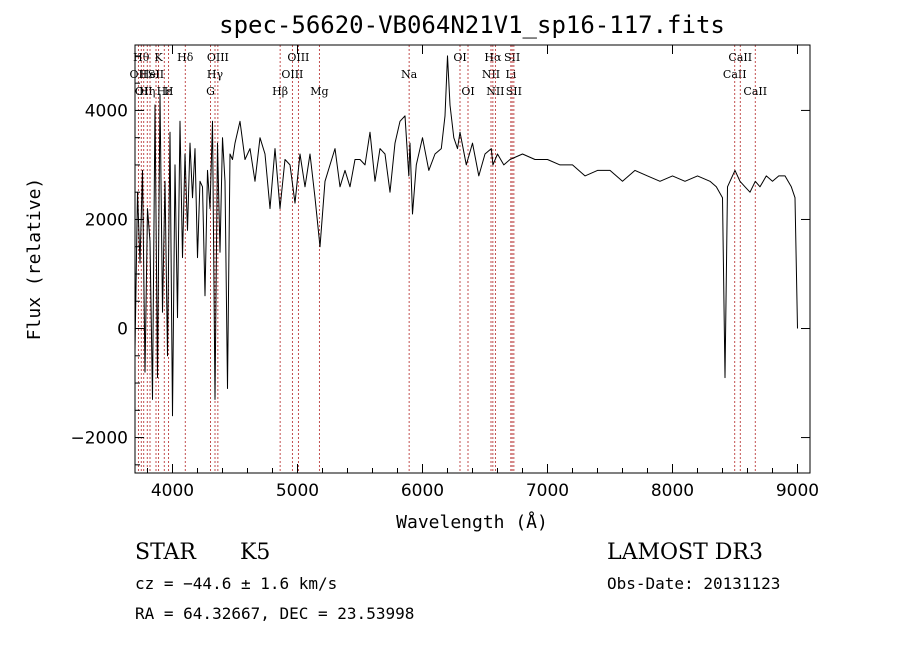 This screenshot has height=649, width=900. What do you see at coordinates (210, 91) in the screenshot?
I see `marker-label: G` at bounding box center [210, 91].